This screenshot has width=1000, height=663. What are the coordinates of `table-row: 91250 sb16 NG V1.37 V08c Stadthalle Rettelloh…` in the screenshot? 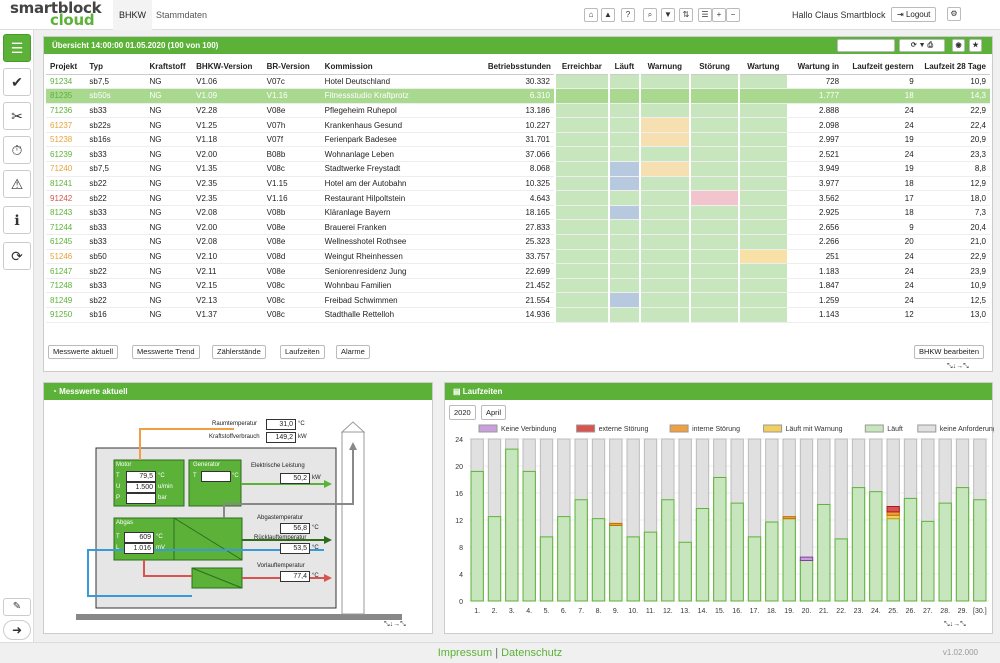 It's located at (518, 315).